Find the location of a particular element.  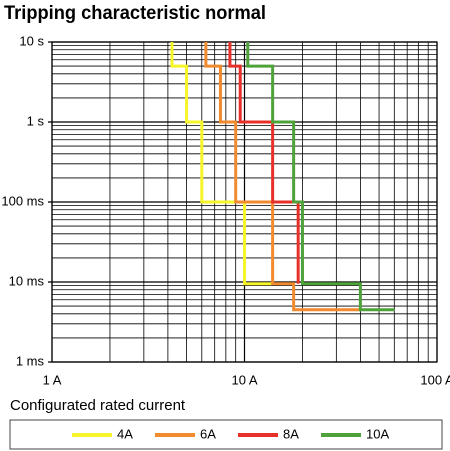

legend-label: 6A is located at coordinates (208, 433).